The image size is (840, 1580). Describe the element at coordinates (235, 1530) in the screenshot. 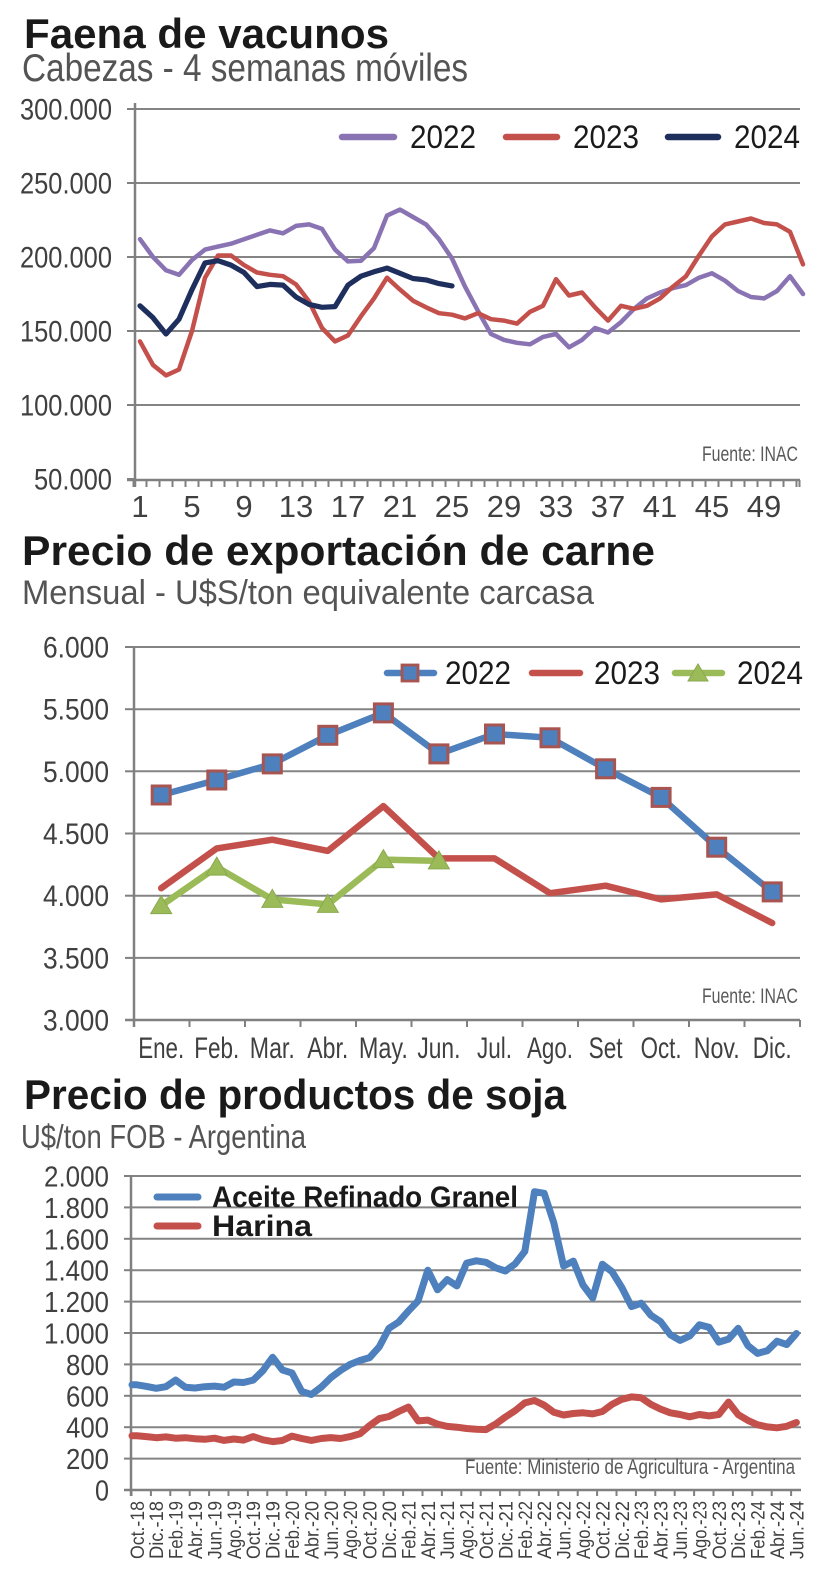

I see `svg-text: Ago.-19` at that location.